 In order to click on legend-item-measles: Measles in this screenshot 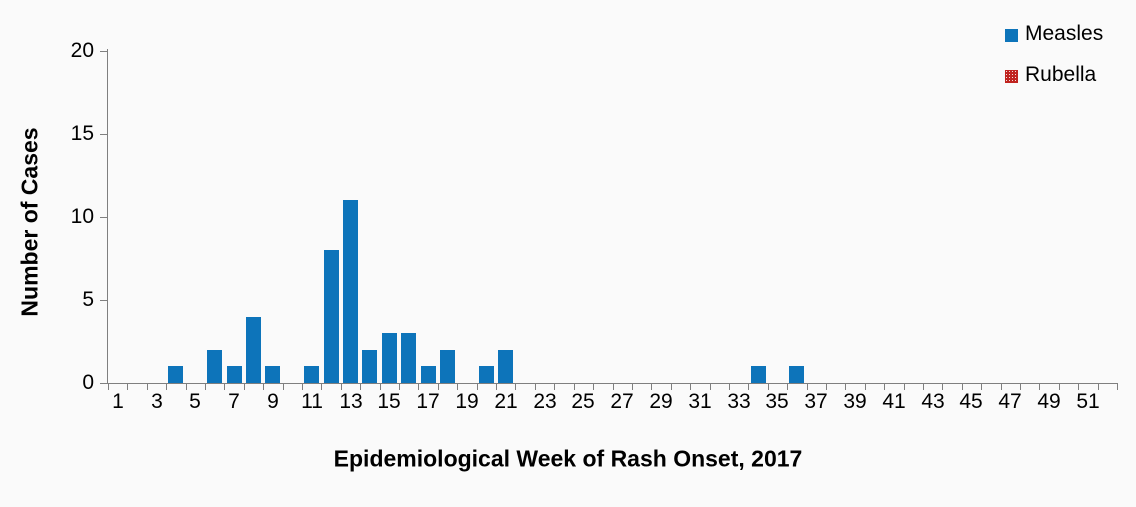, I will do `click(1054, 34)`.